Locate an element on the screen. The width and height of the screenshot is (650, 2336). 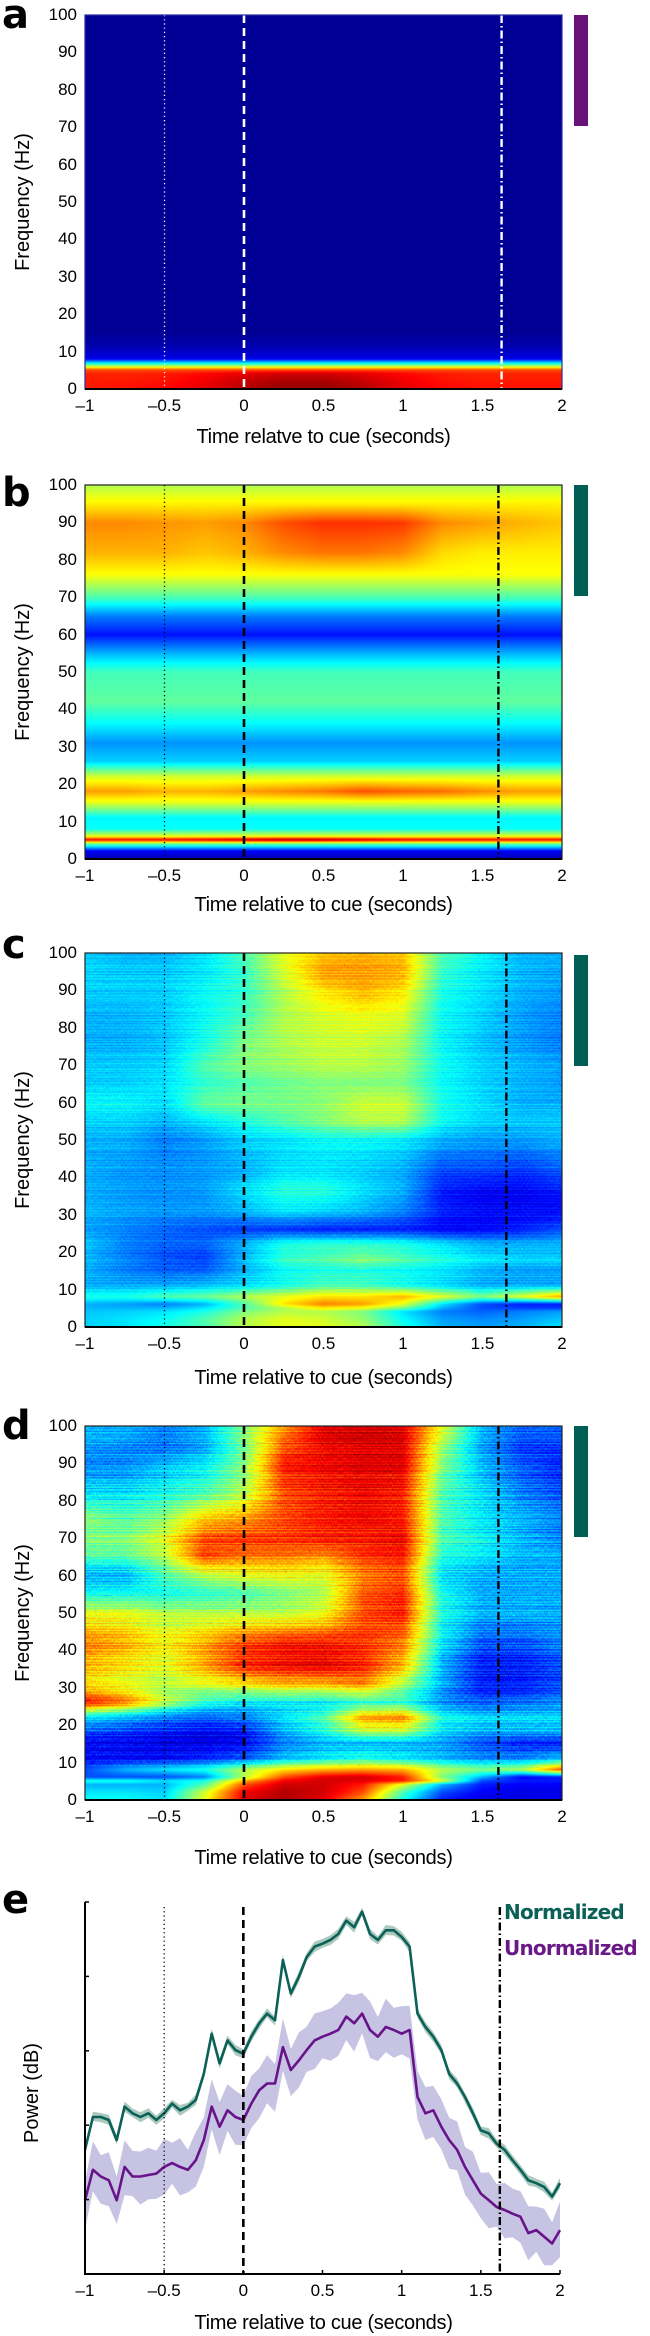
y-axis-label-d: Frequency (Hz) is located at coordinates (23, 1613).